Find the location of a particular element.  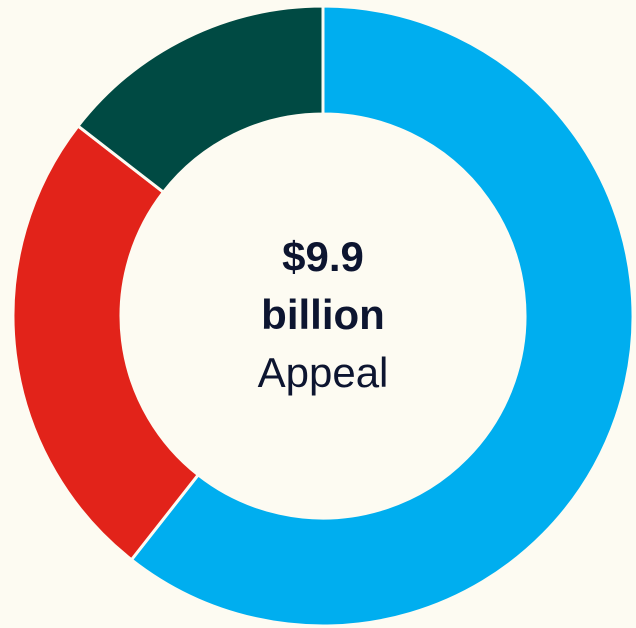

center-amount: $9.9 is located at coordinates (323, 256).